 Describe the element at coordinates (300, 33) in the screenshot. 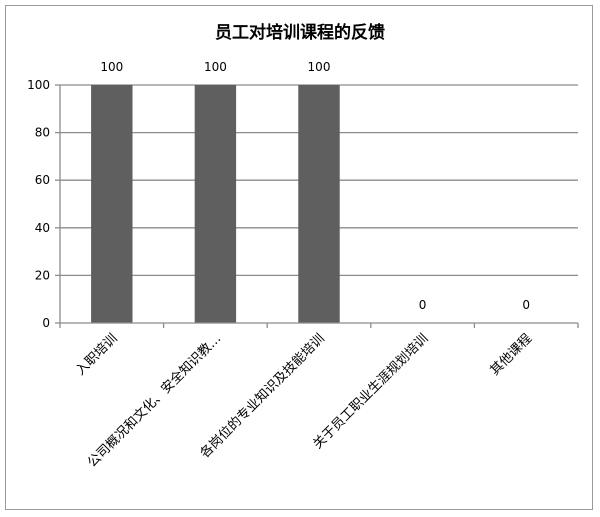

I see `chart-title: 员工对培训课程的反馈` at that location.